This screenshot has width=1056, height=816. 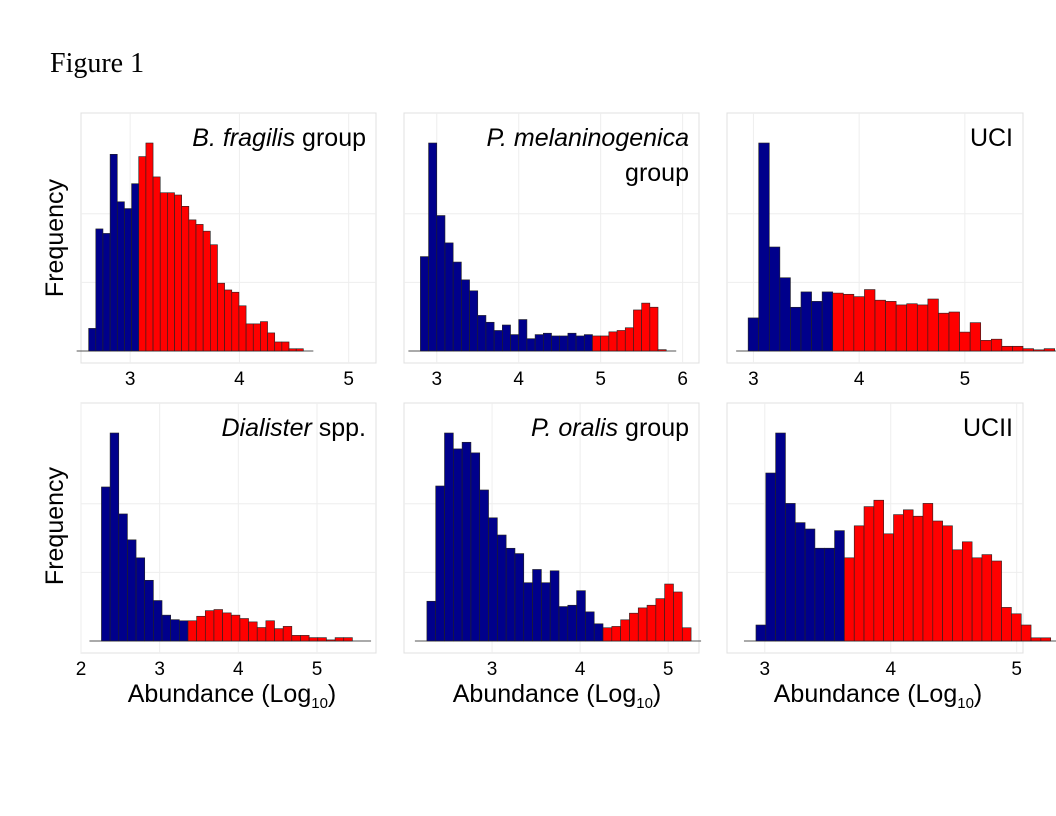 What do you see at coordinates (574, 428) in the screenshot?
I see `panel-title-italic: P. oralis` at bounding box center [574, 428].